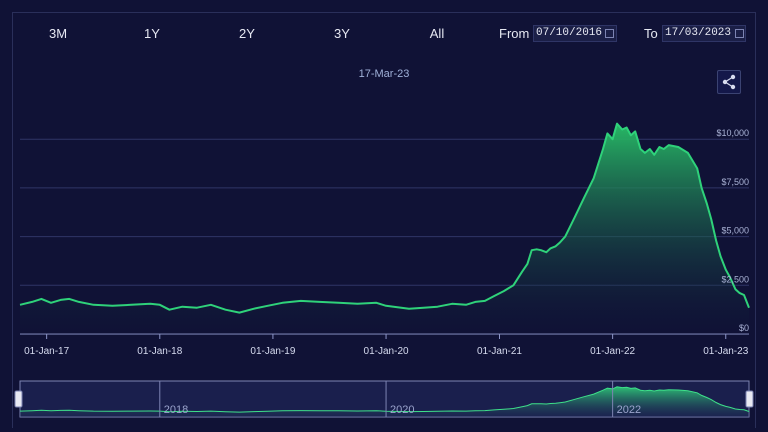 This screenshot has width=768, height=432. Describe the element at coordinates (58, 33) in the screenshot. I see `range-button-3m: 3M` at that location.